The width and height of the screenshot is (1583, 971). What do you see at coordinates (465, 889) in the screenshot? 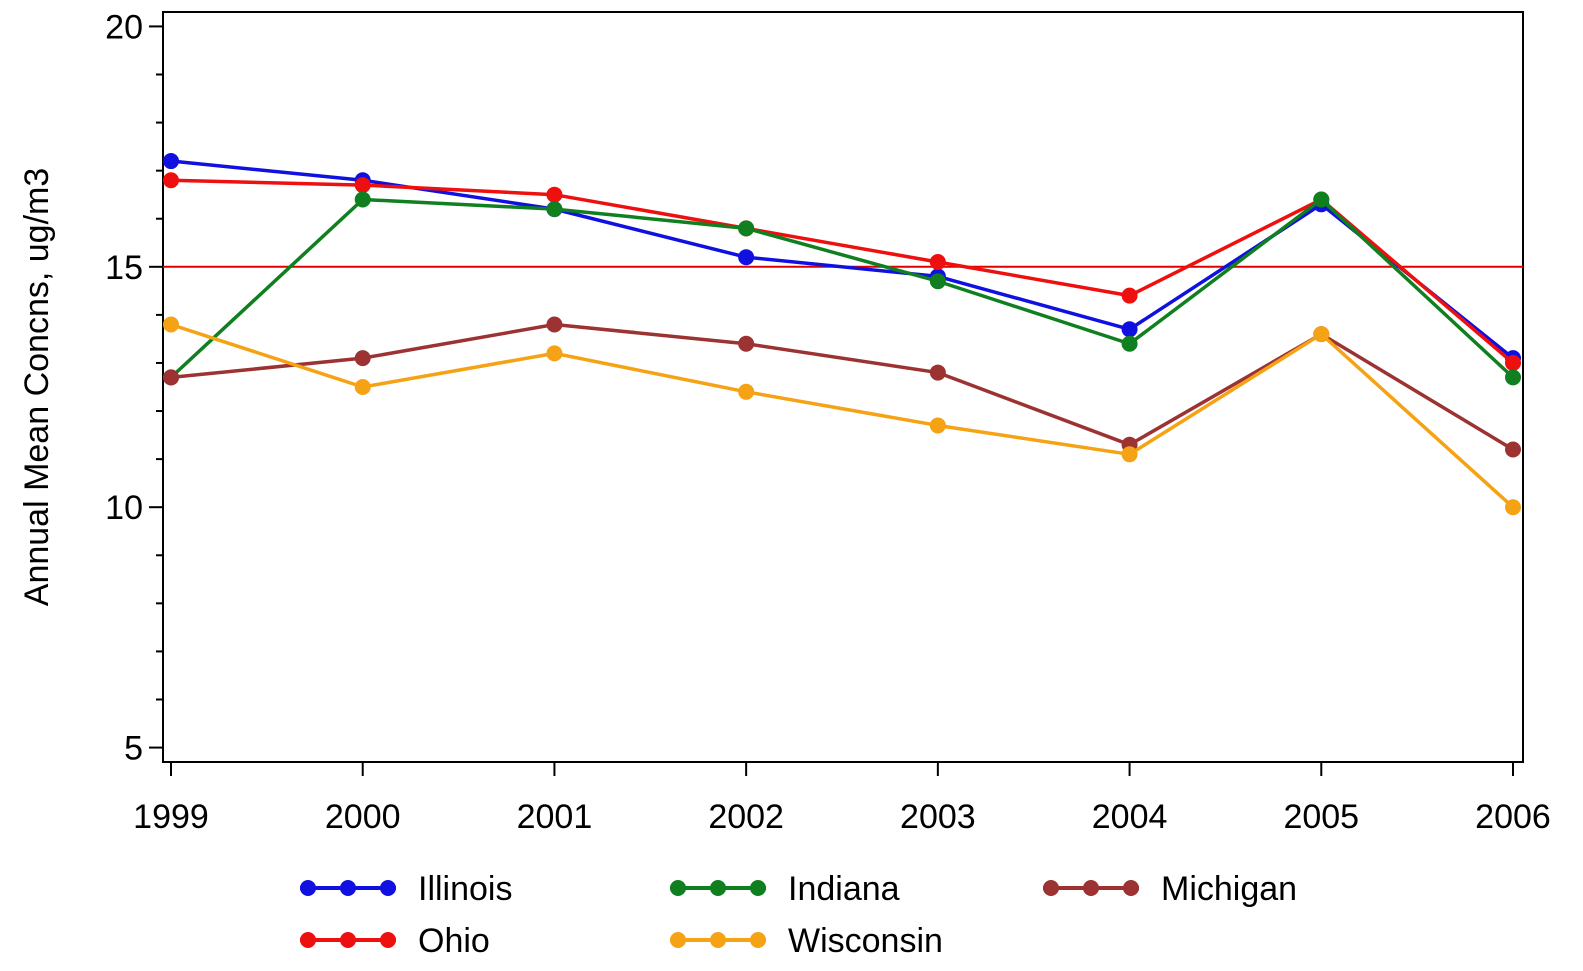
I see `legend-label-illinois: Illinois` at bounding box center [465, 889].